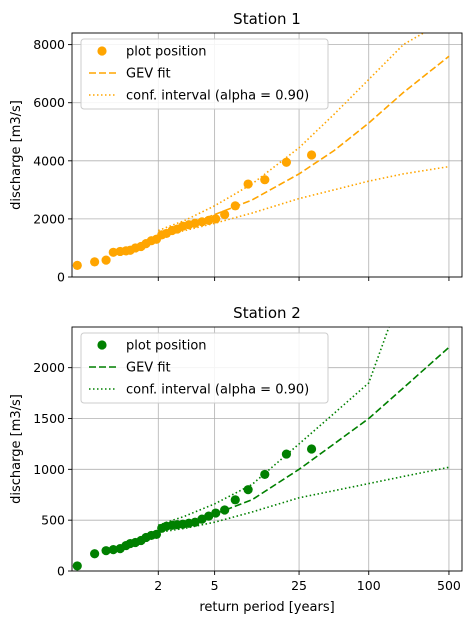  I want to click on chart1-y-tick-label: 0, so click(61, 277).